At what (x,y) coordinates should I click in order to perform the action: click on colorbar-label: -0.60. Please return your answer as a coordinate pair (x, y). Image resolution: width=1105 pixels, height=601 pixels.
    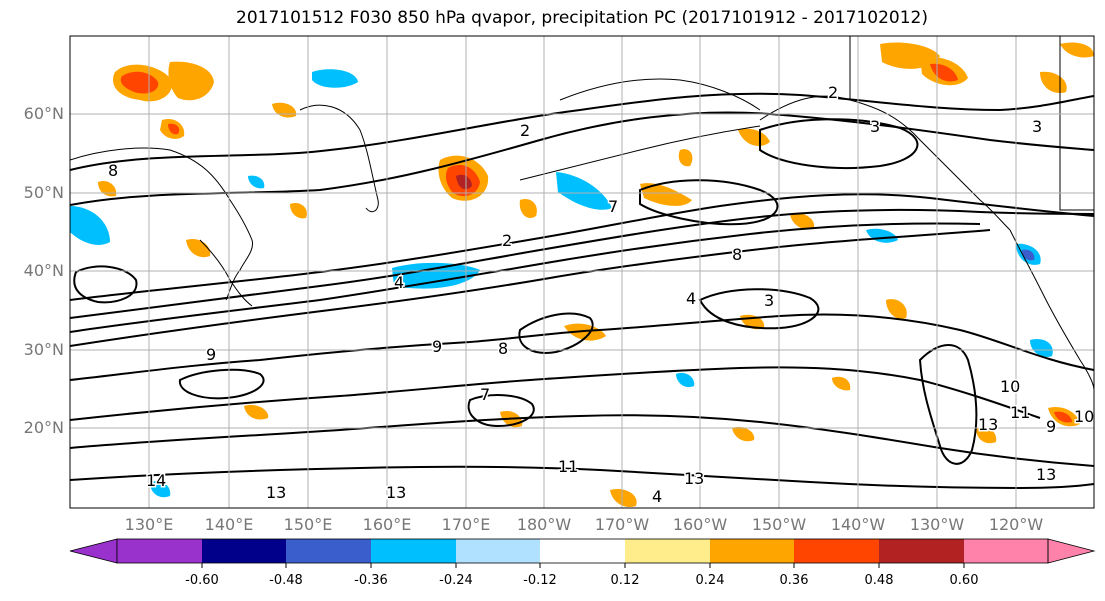
    Looking at the image, I should click on (202, 580).